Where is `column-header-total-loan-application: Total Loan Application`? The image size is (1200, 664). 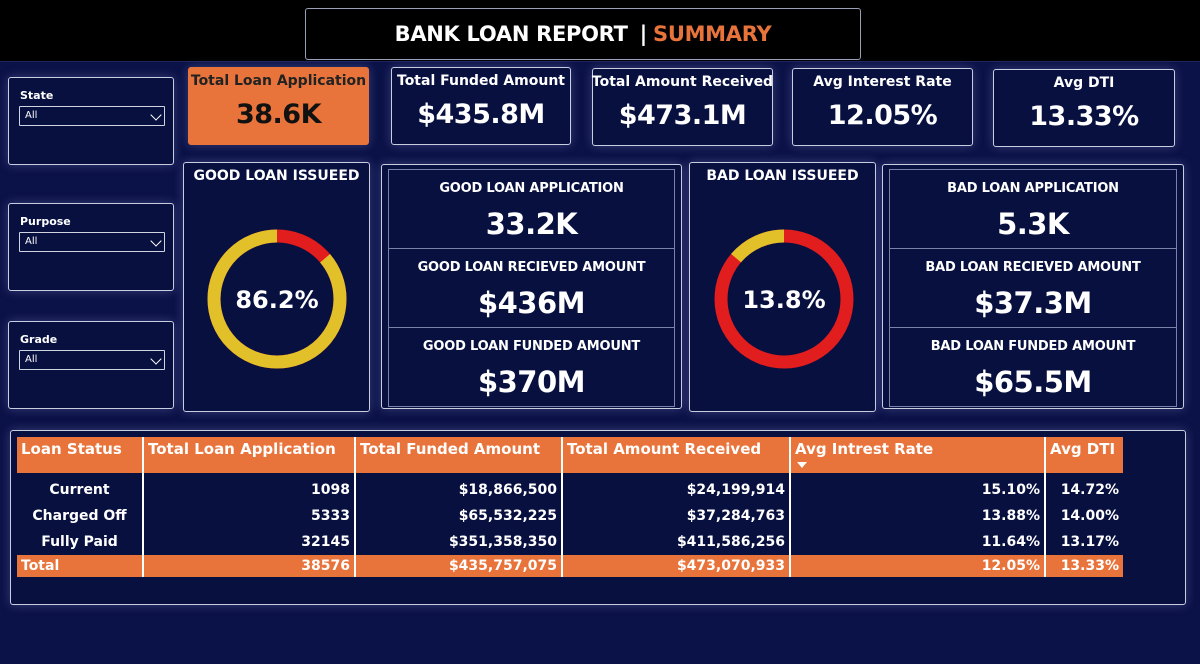 column-header-total-loan-application: Total Loan Application is located at coordinates (249, 455).